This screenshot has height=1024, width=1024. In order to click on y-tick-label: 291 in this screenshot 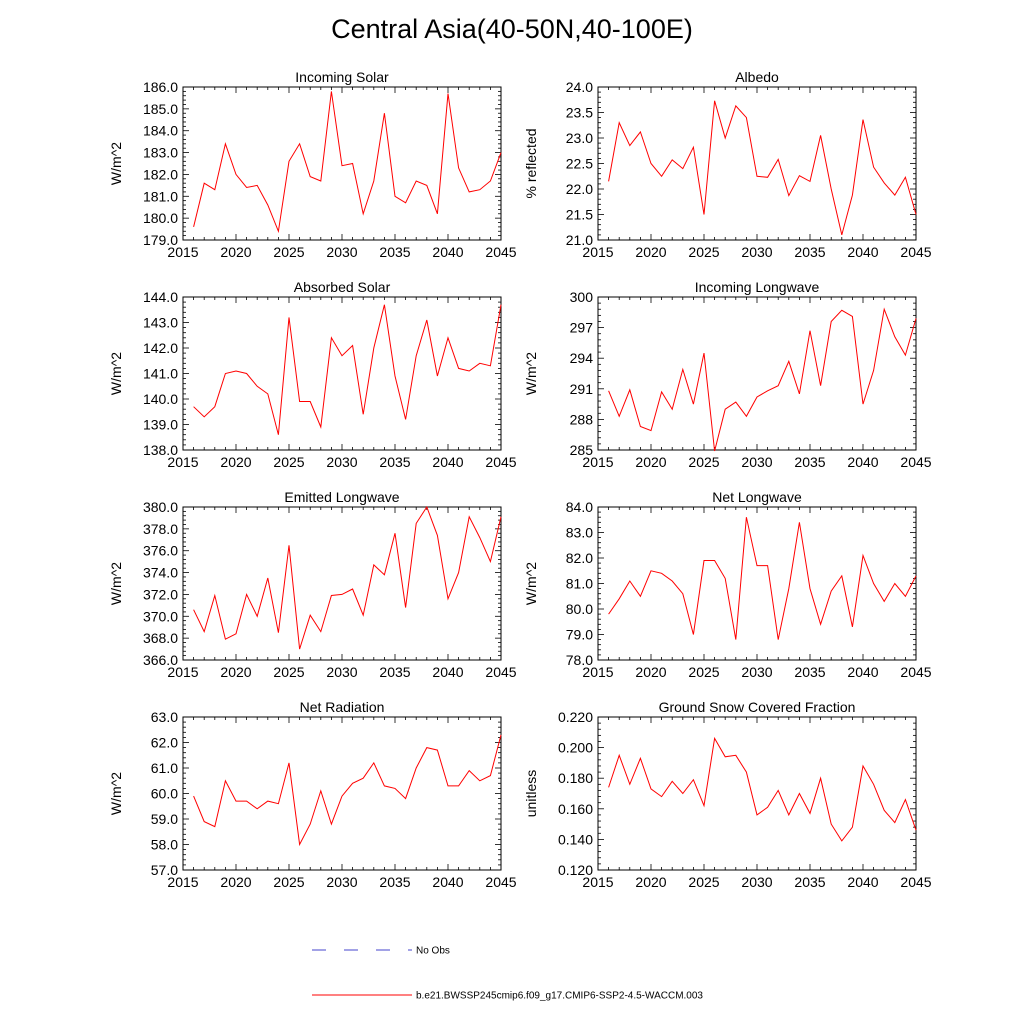, I will do `click(582, 389)`.